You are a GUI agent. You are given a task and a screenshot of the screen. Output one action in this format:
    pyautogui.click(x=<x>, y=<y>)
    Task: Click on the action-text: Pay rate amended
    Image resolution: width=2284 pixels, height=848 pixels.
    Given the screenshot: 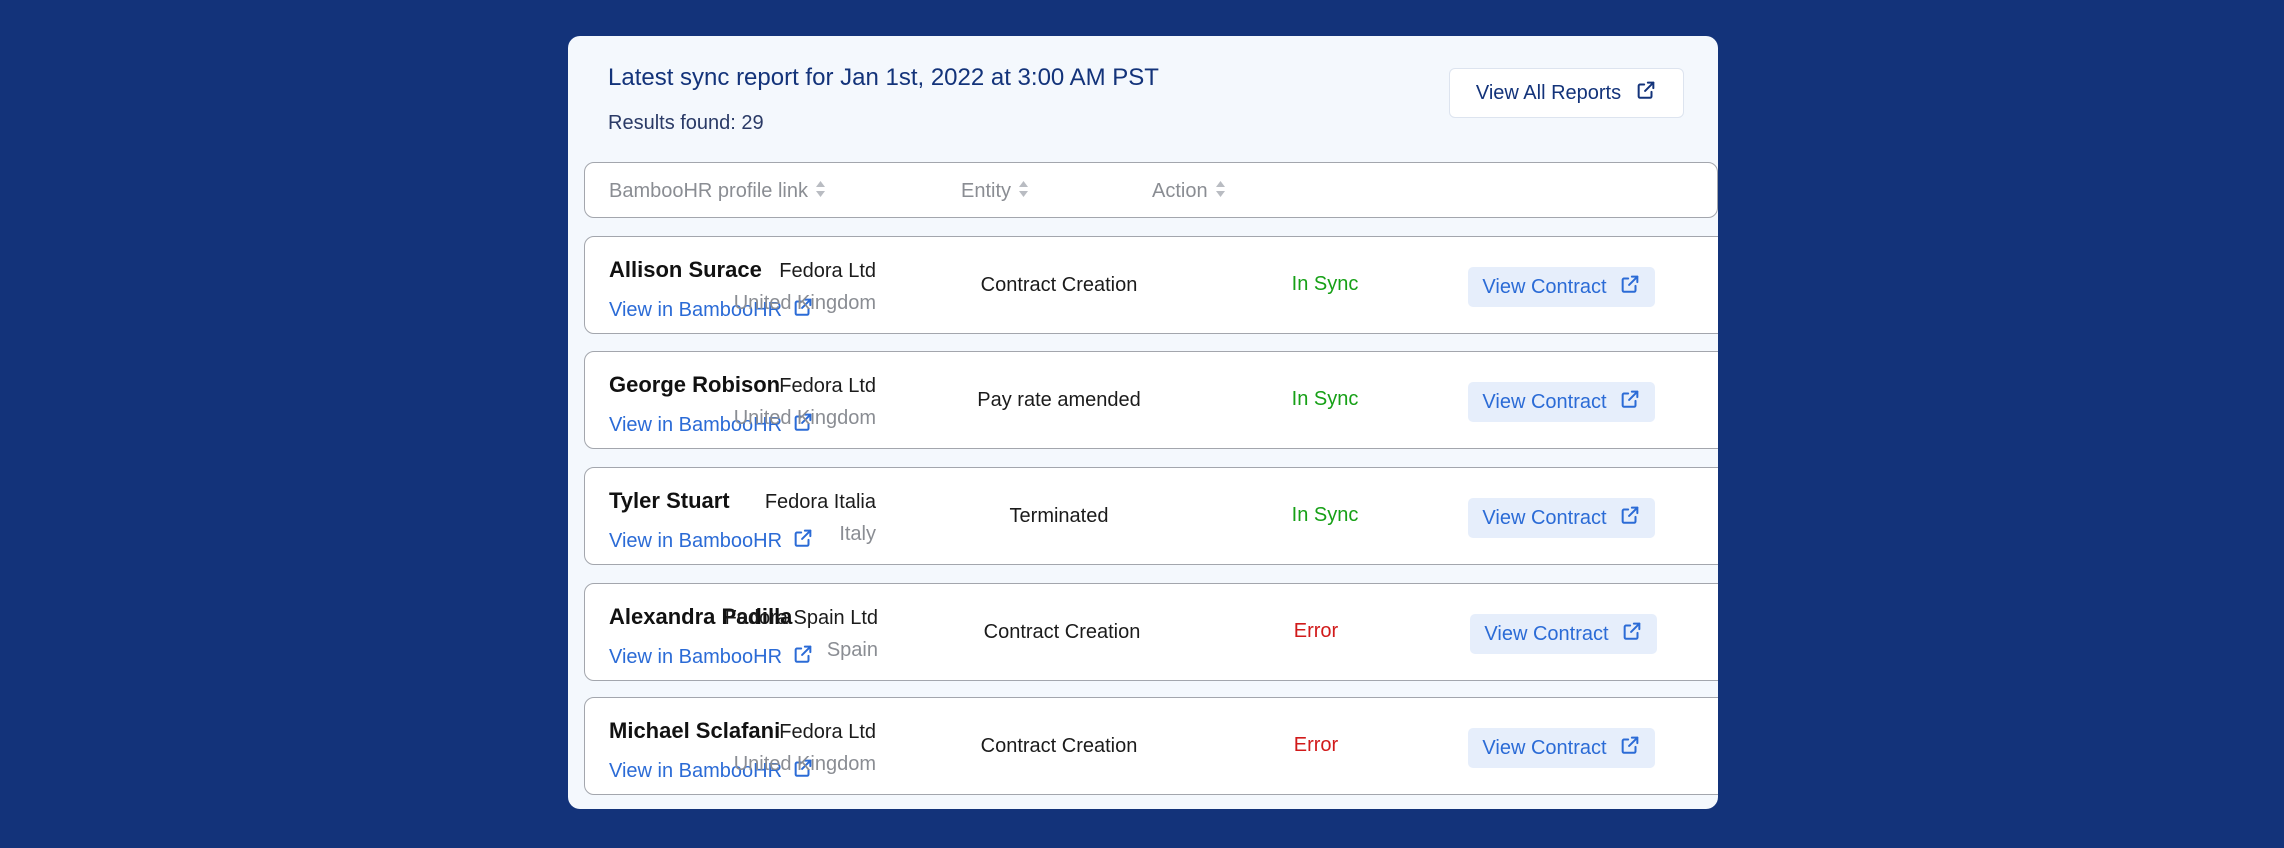 What is the action you would take?
    pyautogui.click(x=1059, y=400)
    